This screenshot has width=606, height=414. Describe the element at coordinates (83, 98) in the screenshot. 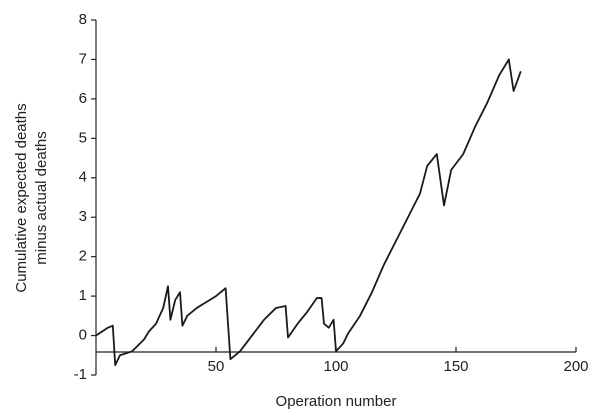

I see `y-tick-label: 6` at that location.